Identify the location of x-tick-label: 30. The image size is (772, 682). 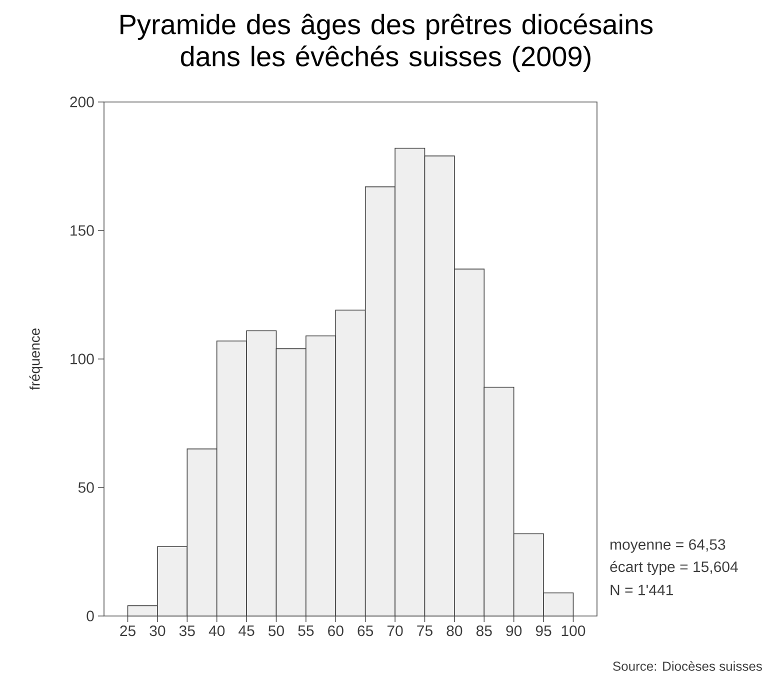
(158, 631).